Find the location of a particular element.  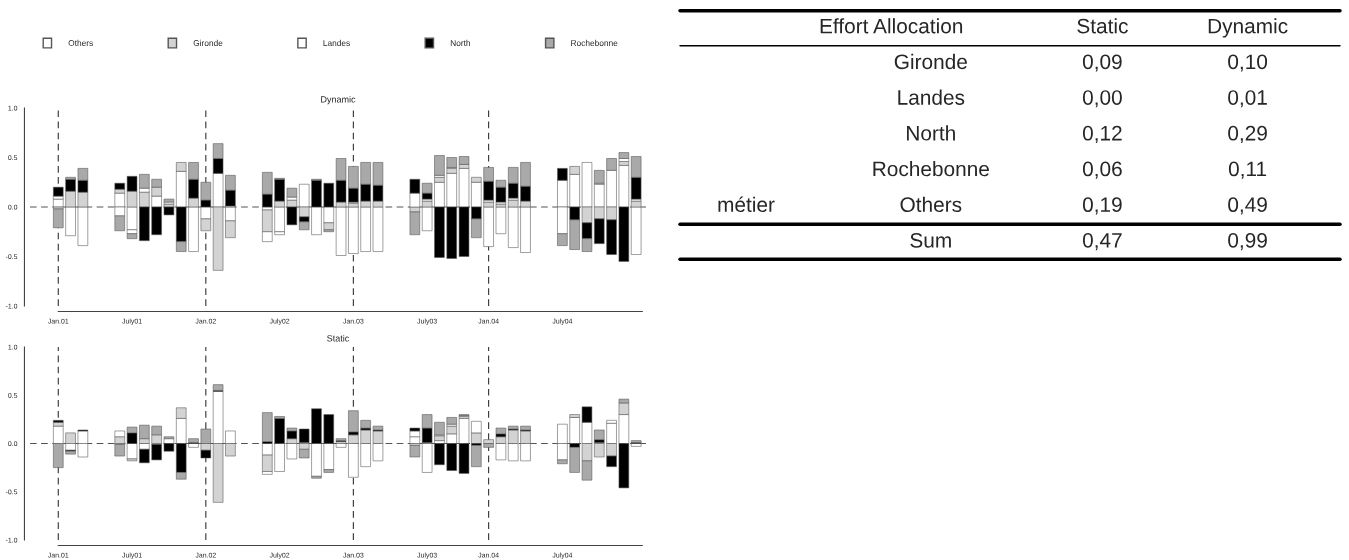

text: Rochebonne is located at coordinates (931, 169).